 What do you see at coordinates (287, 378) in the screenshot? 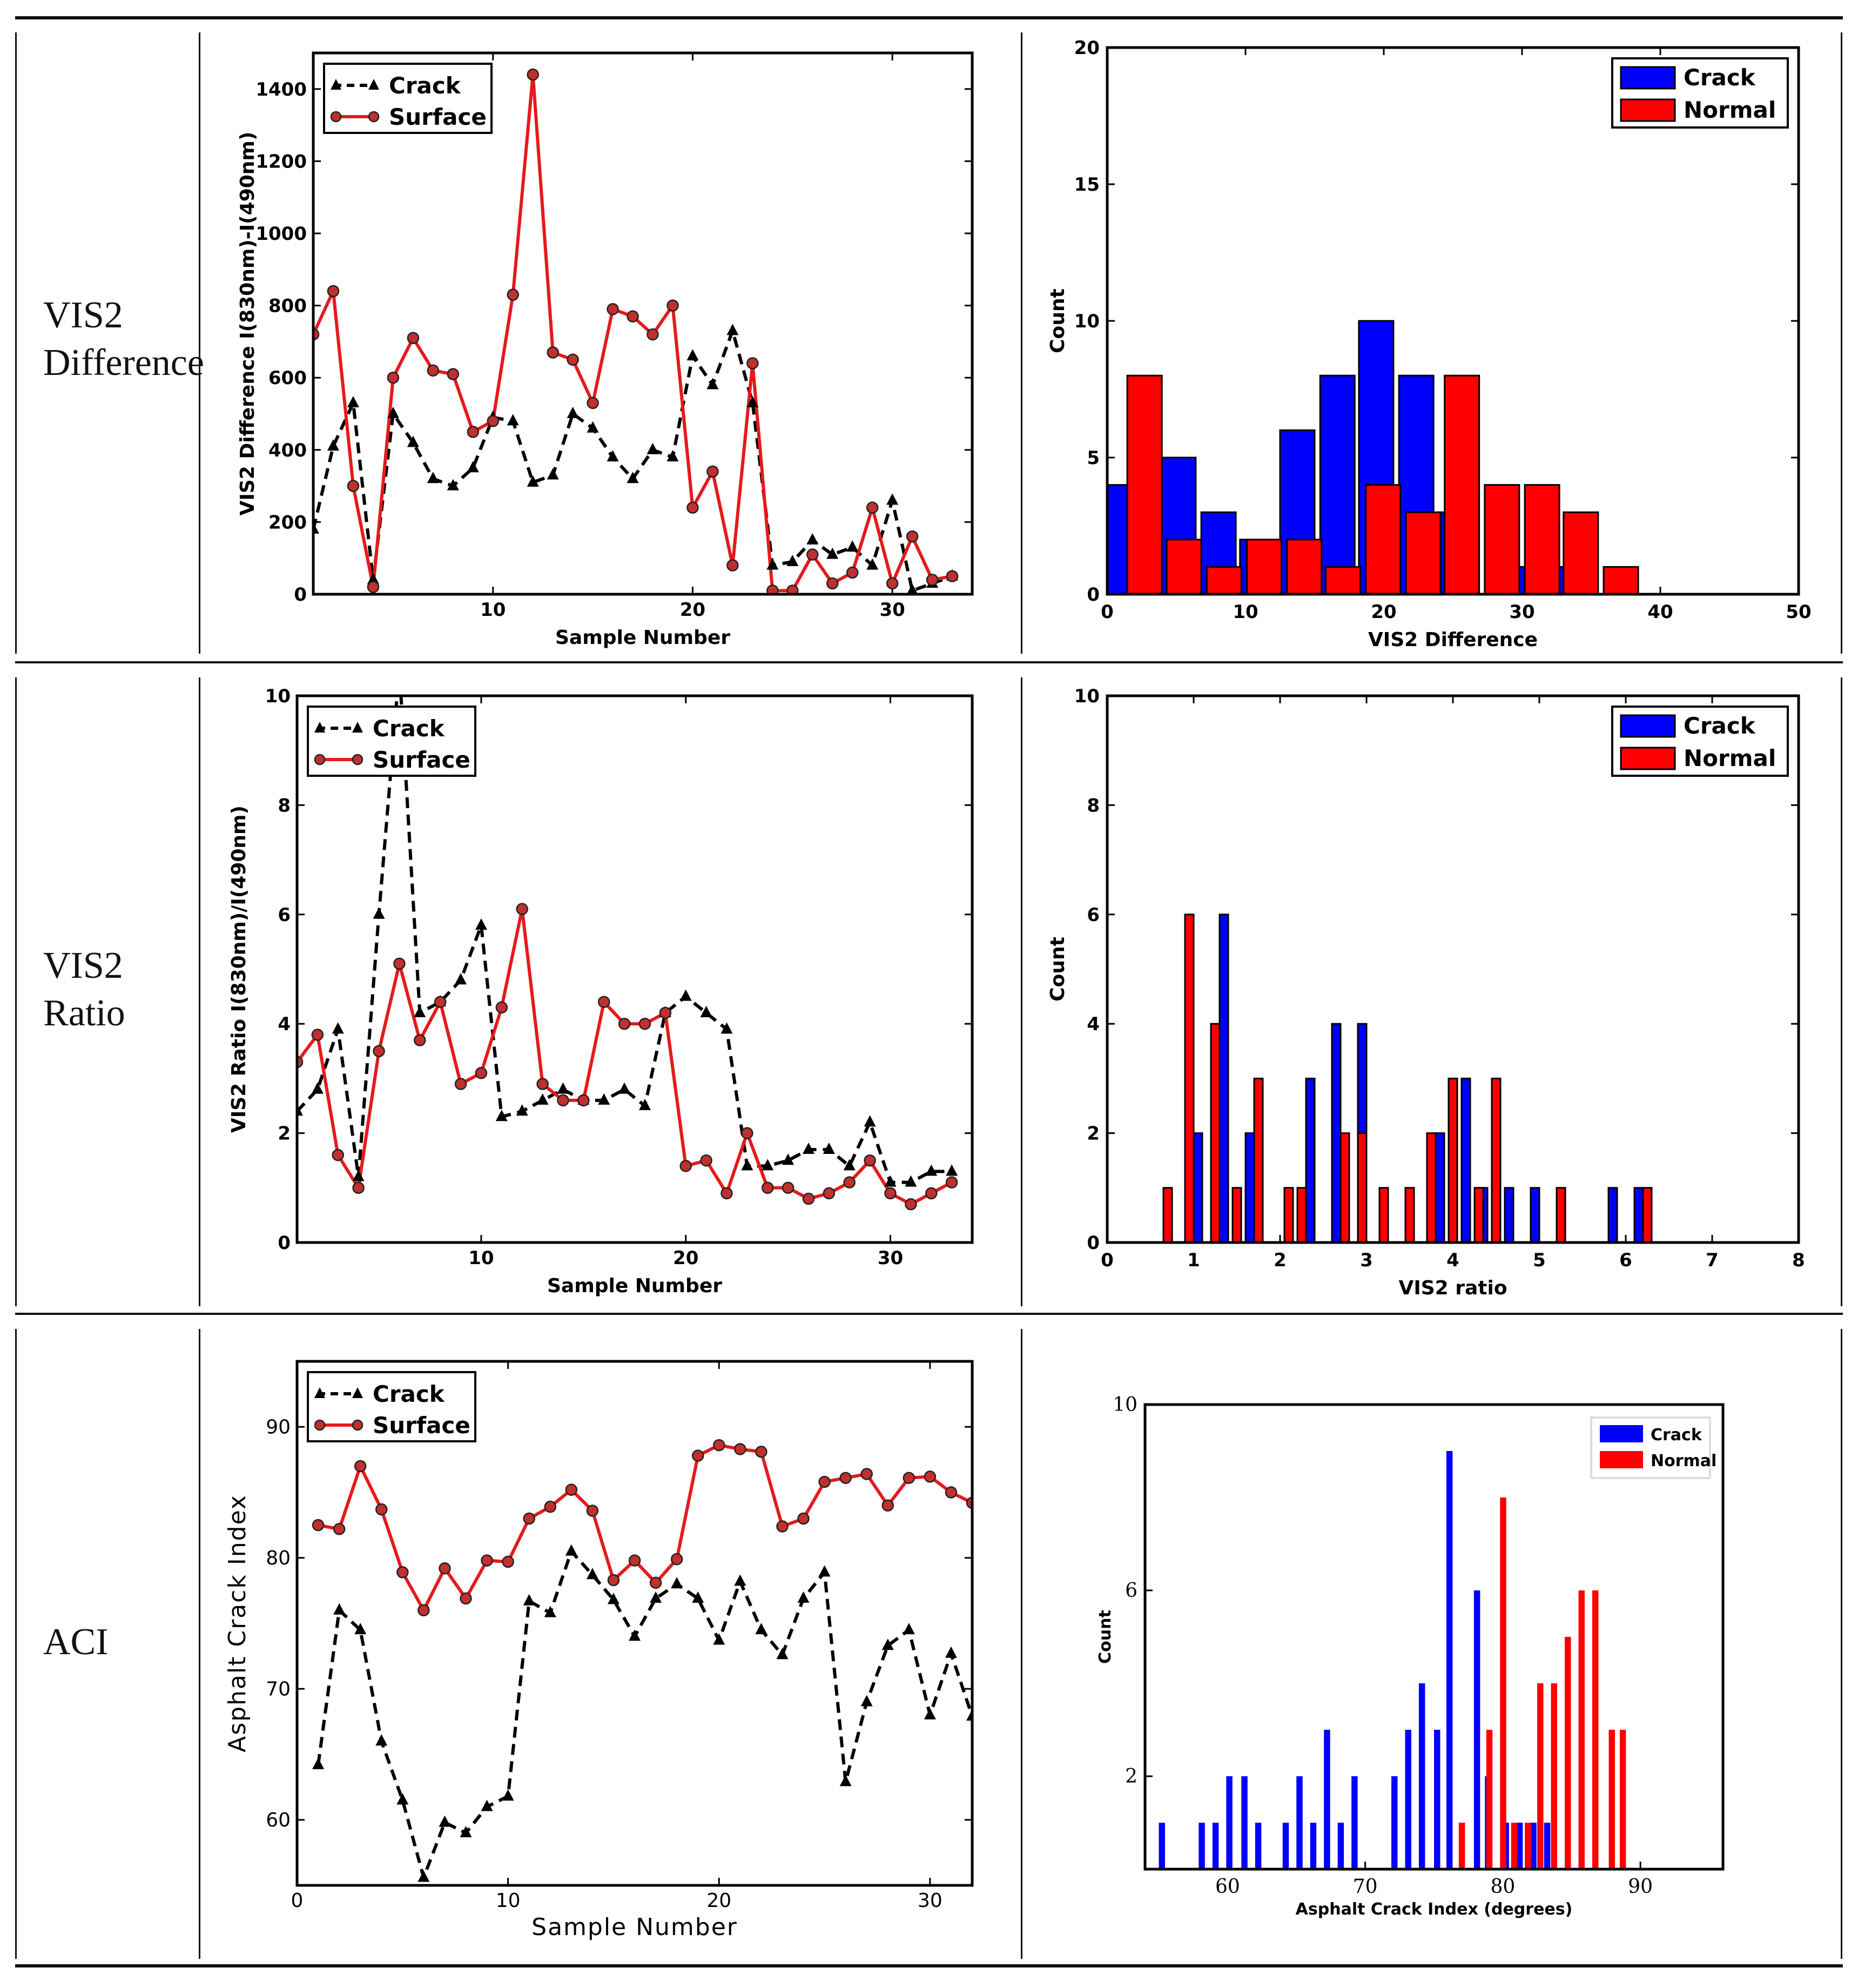
I see `y-tick-label: 600` at bounding box center [287, 378].